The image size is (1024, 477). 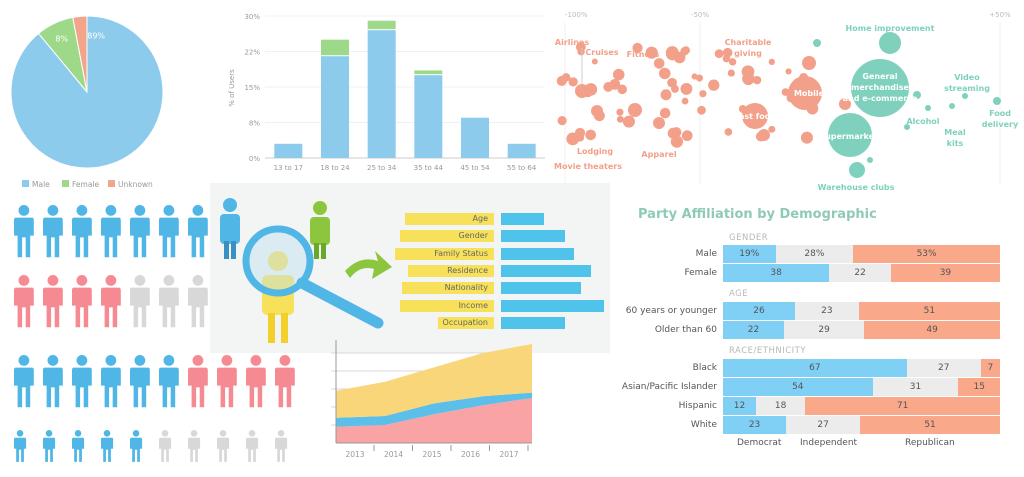 I want to click on x-tick-label: 2013, so click(x=354, y=454).